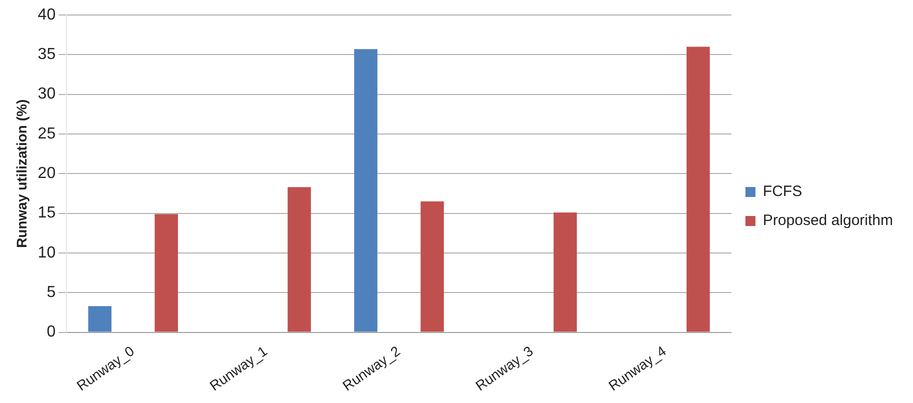 The image size is (913, 403). Describe the element at coordinates (47, 15) in the screenshot. I see `y-tick-label: 40` at that location.